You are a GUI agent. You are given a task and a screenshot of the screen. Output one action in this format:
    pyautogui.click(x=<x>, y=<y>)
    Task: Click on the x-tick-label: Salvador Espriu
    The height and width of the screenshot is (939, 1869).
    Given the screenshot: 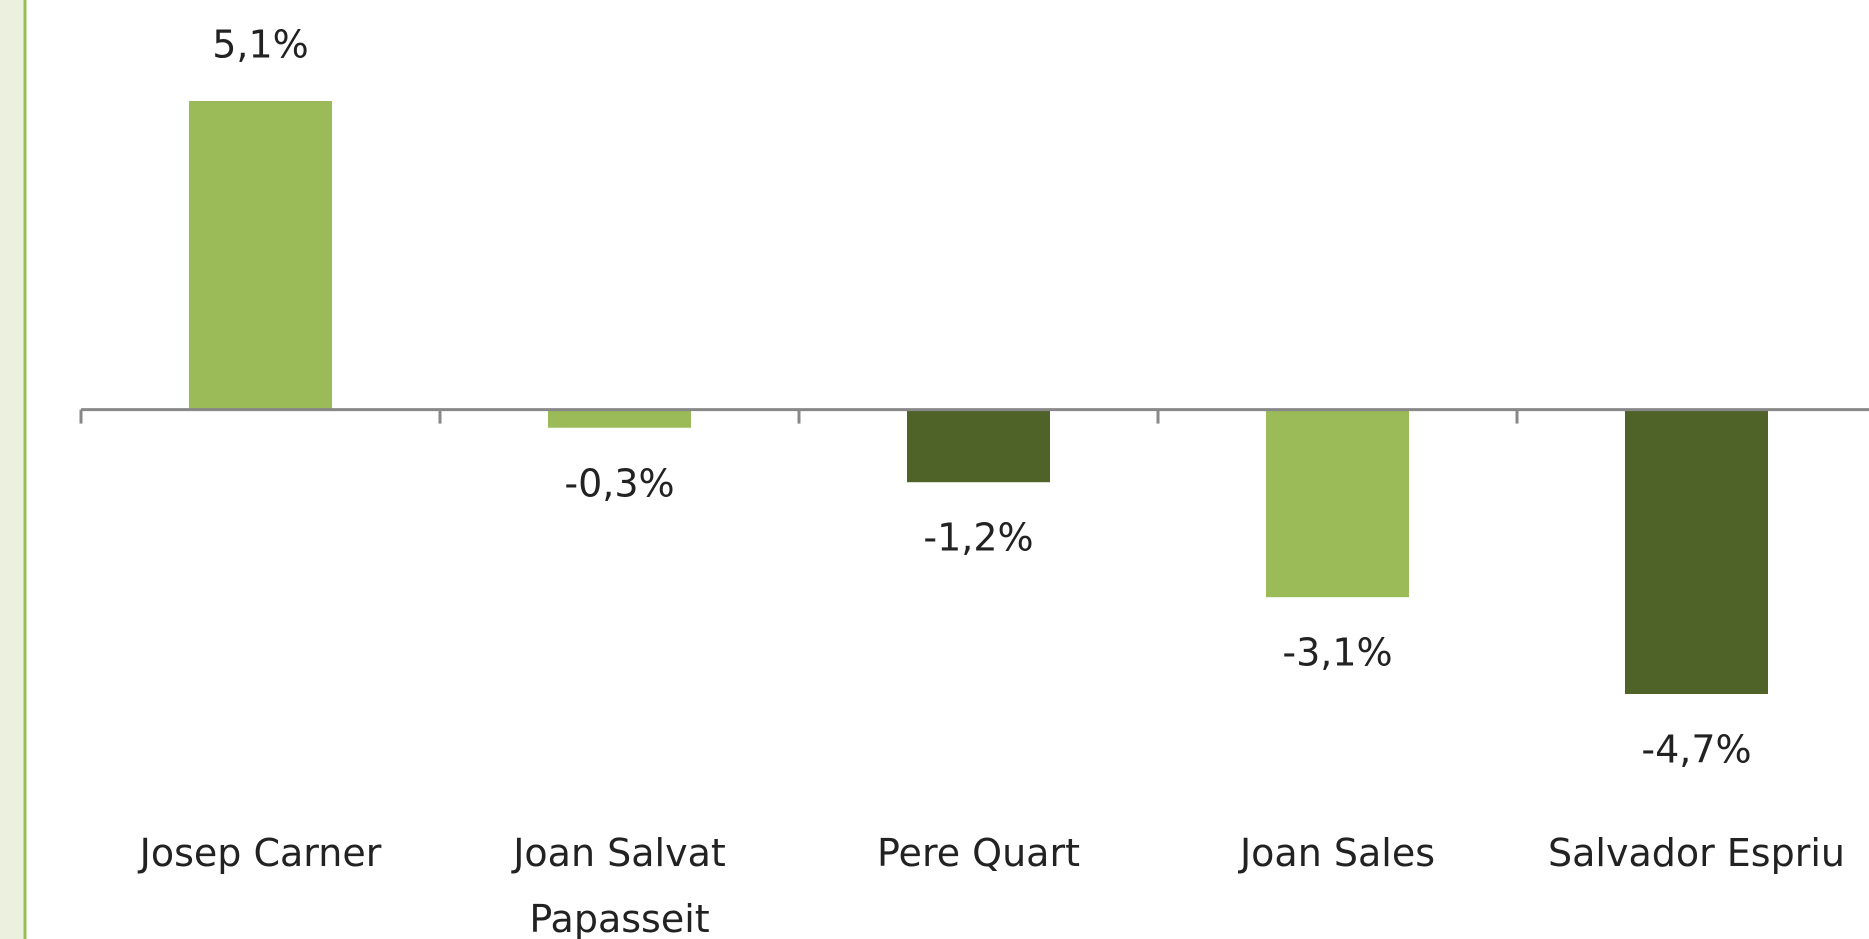 What is the action you would take?
    pyautogui.click(x=1696, y=853)
    